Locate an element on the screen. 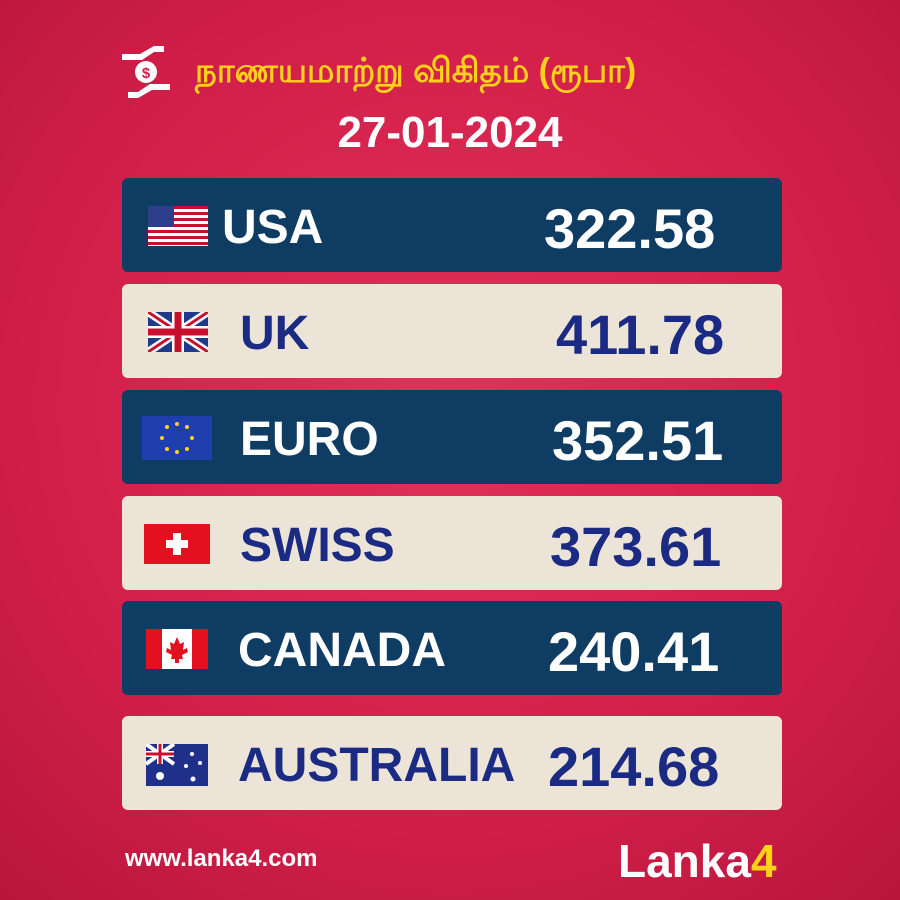 This screenshot has width=900, height=900. rate: 214.68 is located at coordinates (634, 766).